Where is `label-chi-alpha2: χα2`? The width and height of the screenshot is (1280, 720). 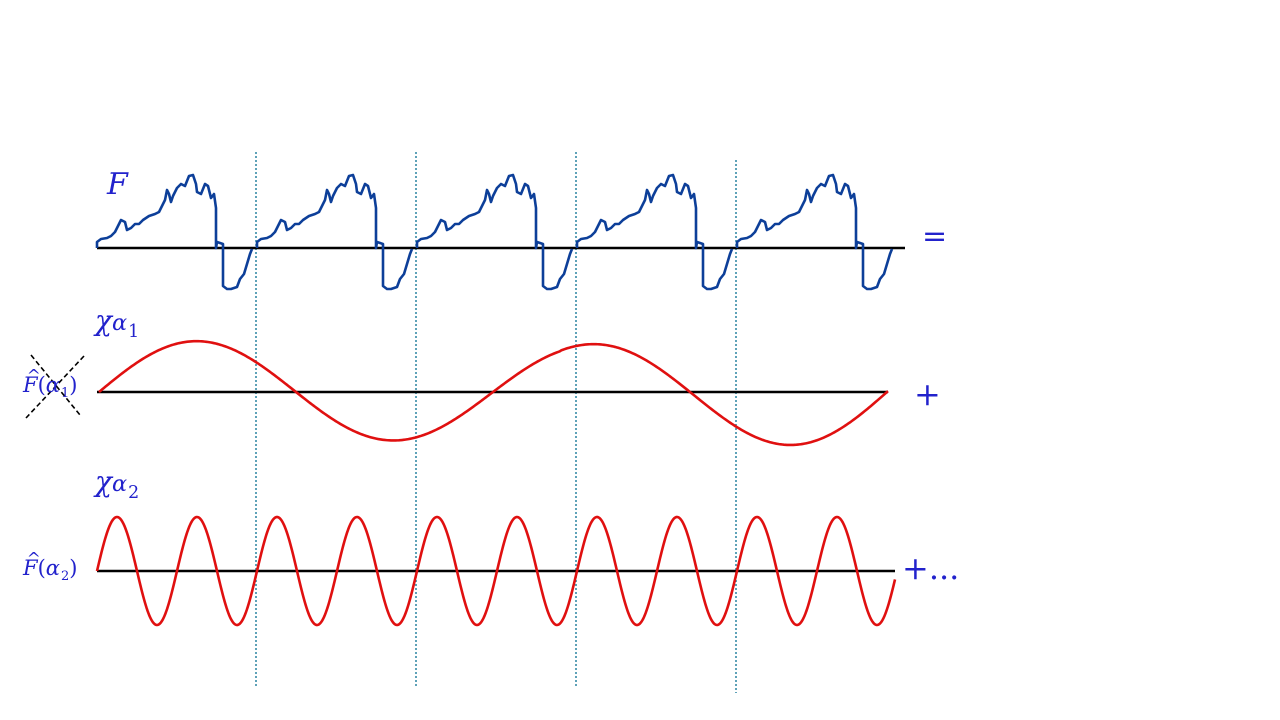 label-chi-alpha2: χα2 is located at coordinates (117, 484).